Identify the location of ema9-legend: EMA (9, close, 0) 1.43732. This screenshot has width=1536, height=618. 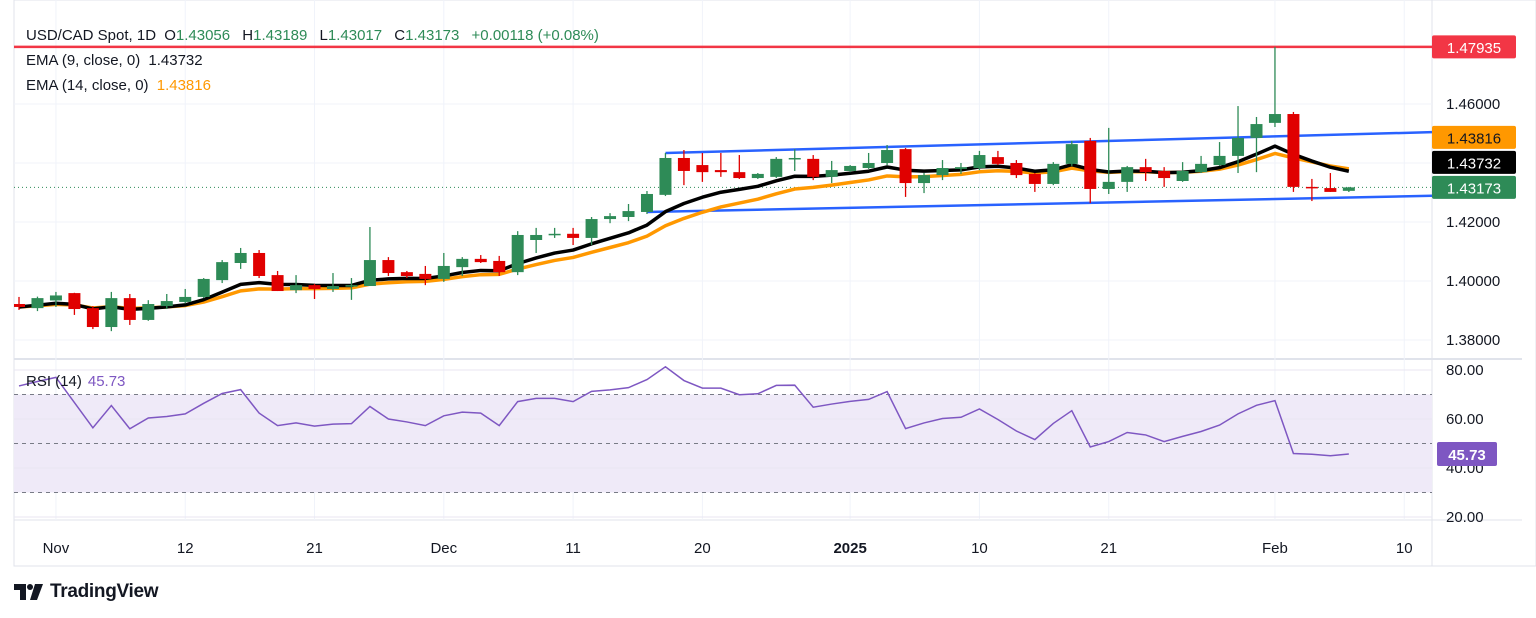
(116, 60).